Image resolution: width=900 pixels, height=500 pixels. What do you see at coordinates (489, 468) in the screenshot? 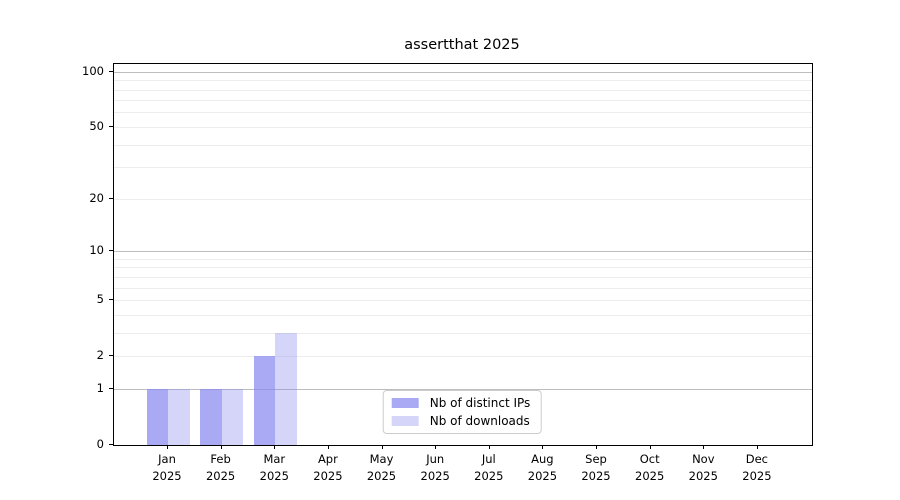
I see `x-tick-label: Jul 2025` at bounding box center [489, 468].